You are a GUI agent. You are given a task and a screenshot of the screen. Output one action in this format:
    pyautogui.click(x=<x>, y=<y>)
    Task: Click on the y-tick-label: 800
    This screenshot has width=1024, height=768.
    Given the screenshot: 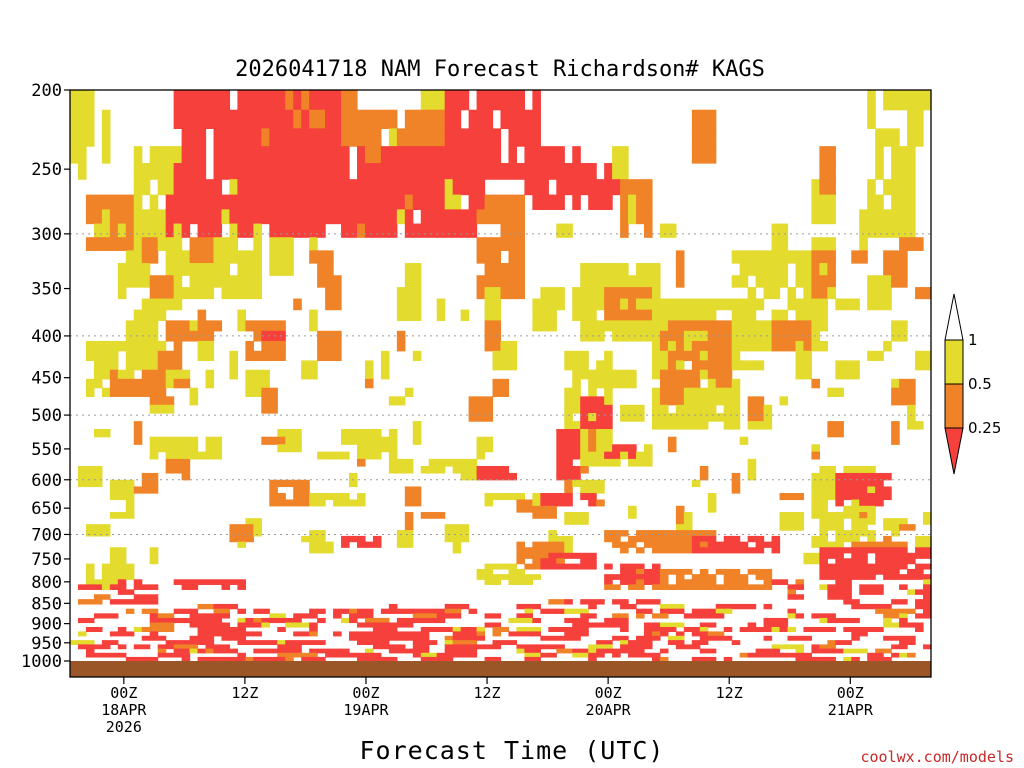 What is the action you would take?
    pyautogui.click(x=46, y=583)
    